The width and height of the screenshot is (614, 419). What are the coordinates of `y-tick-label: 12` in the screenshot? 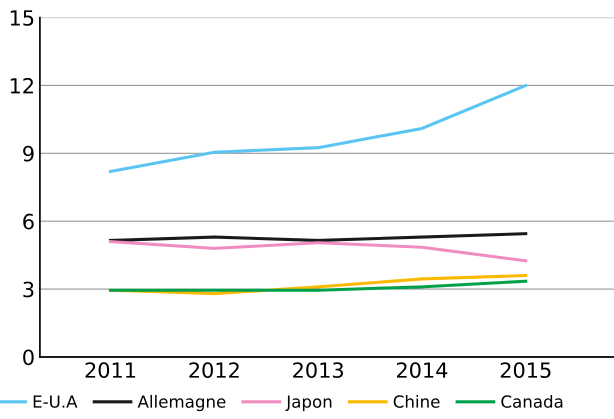 It's located at (21, 86).